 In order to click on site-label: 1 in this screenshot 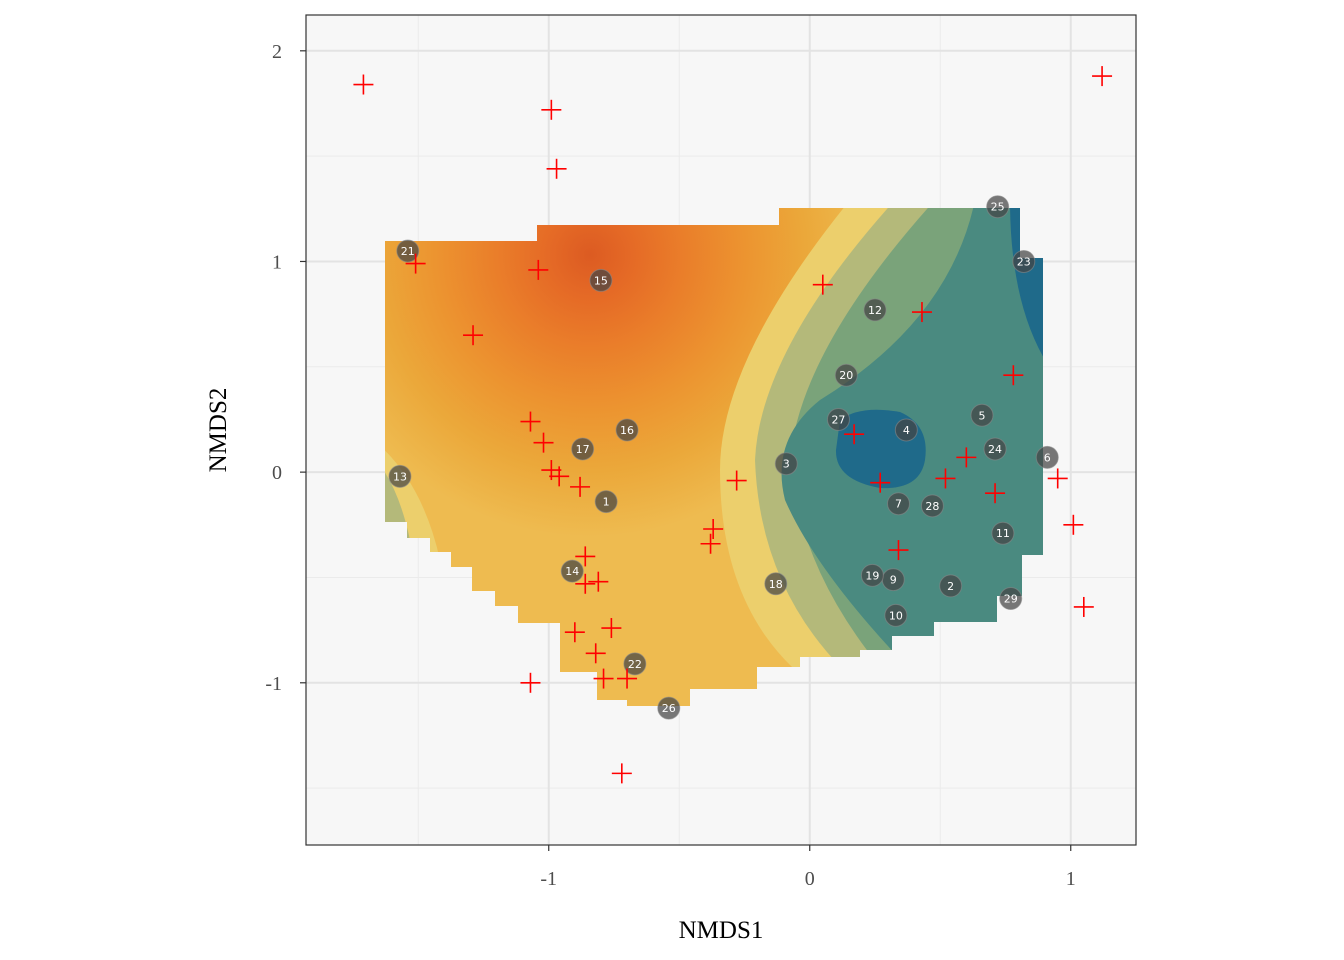, I will do `click(606, 502)`.